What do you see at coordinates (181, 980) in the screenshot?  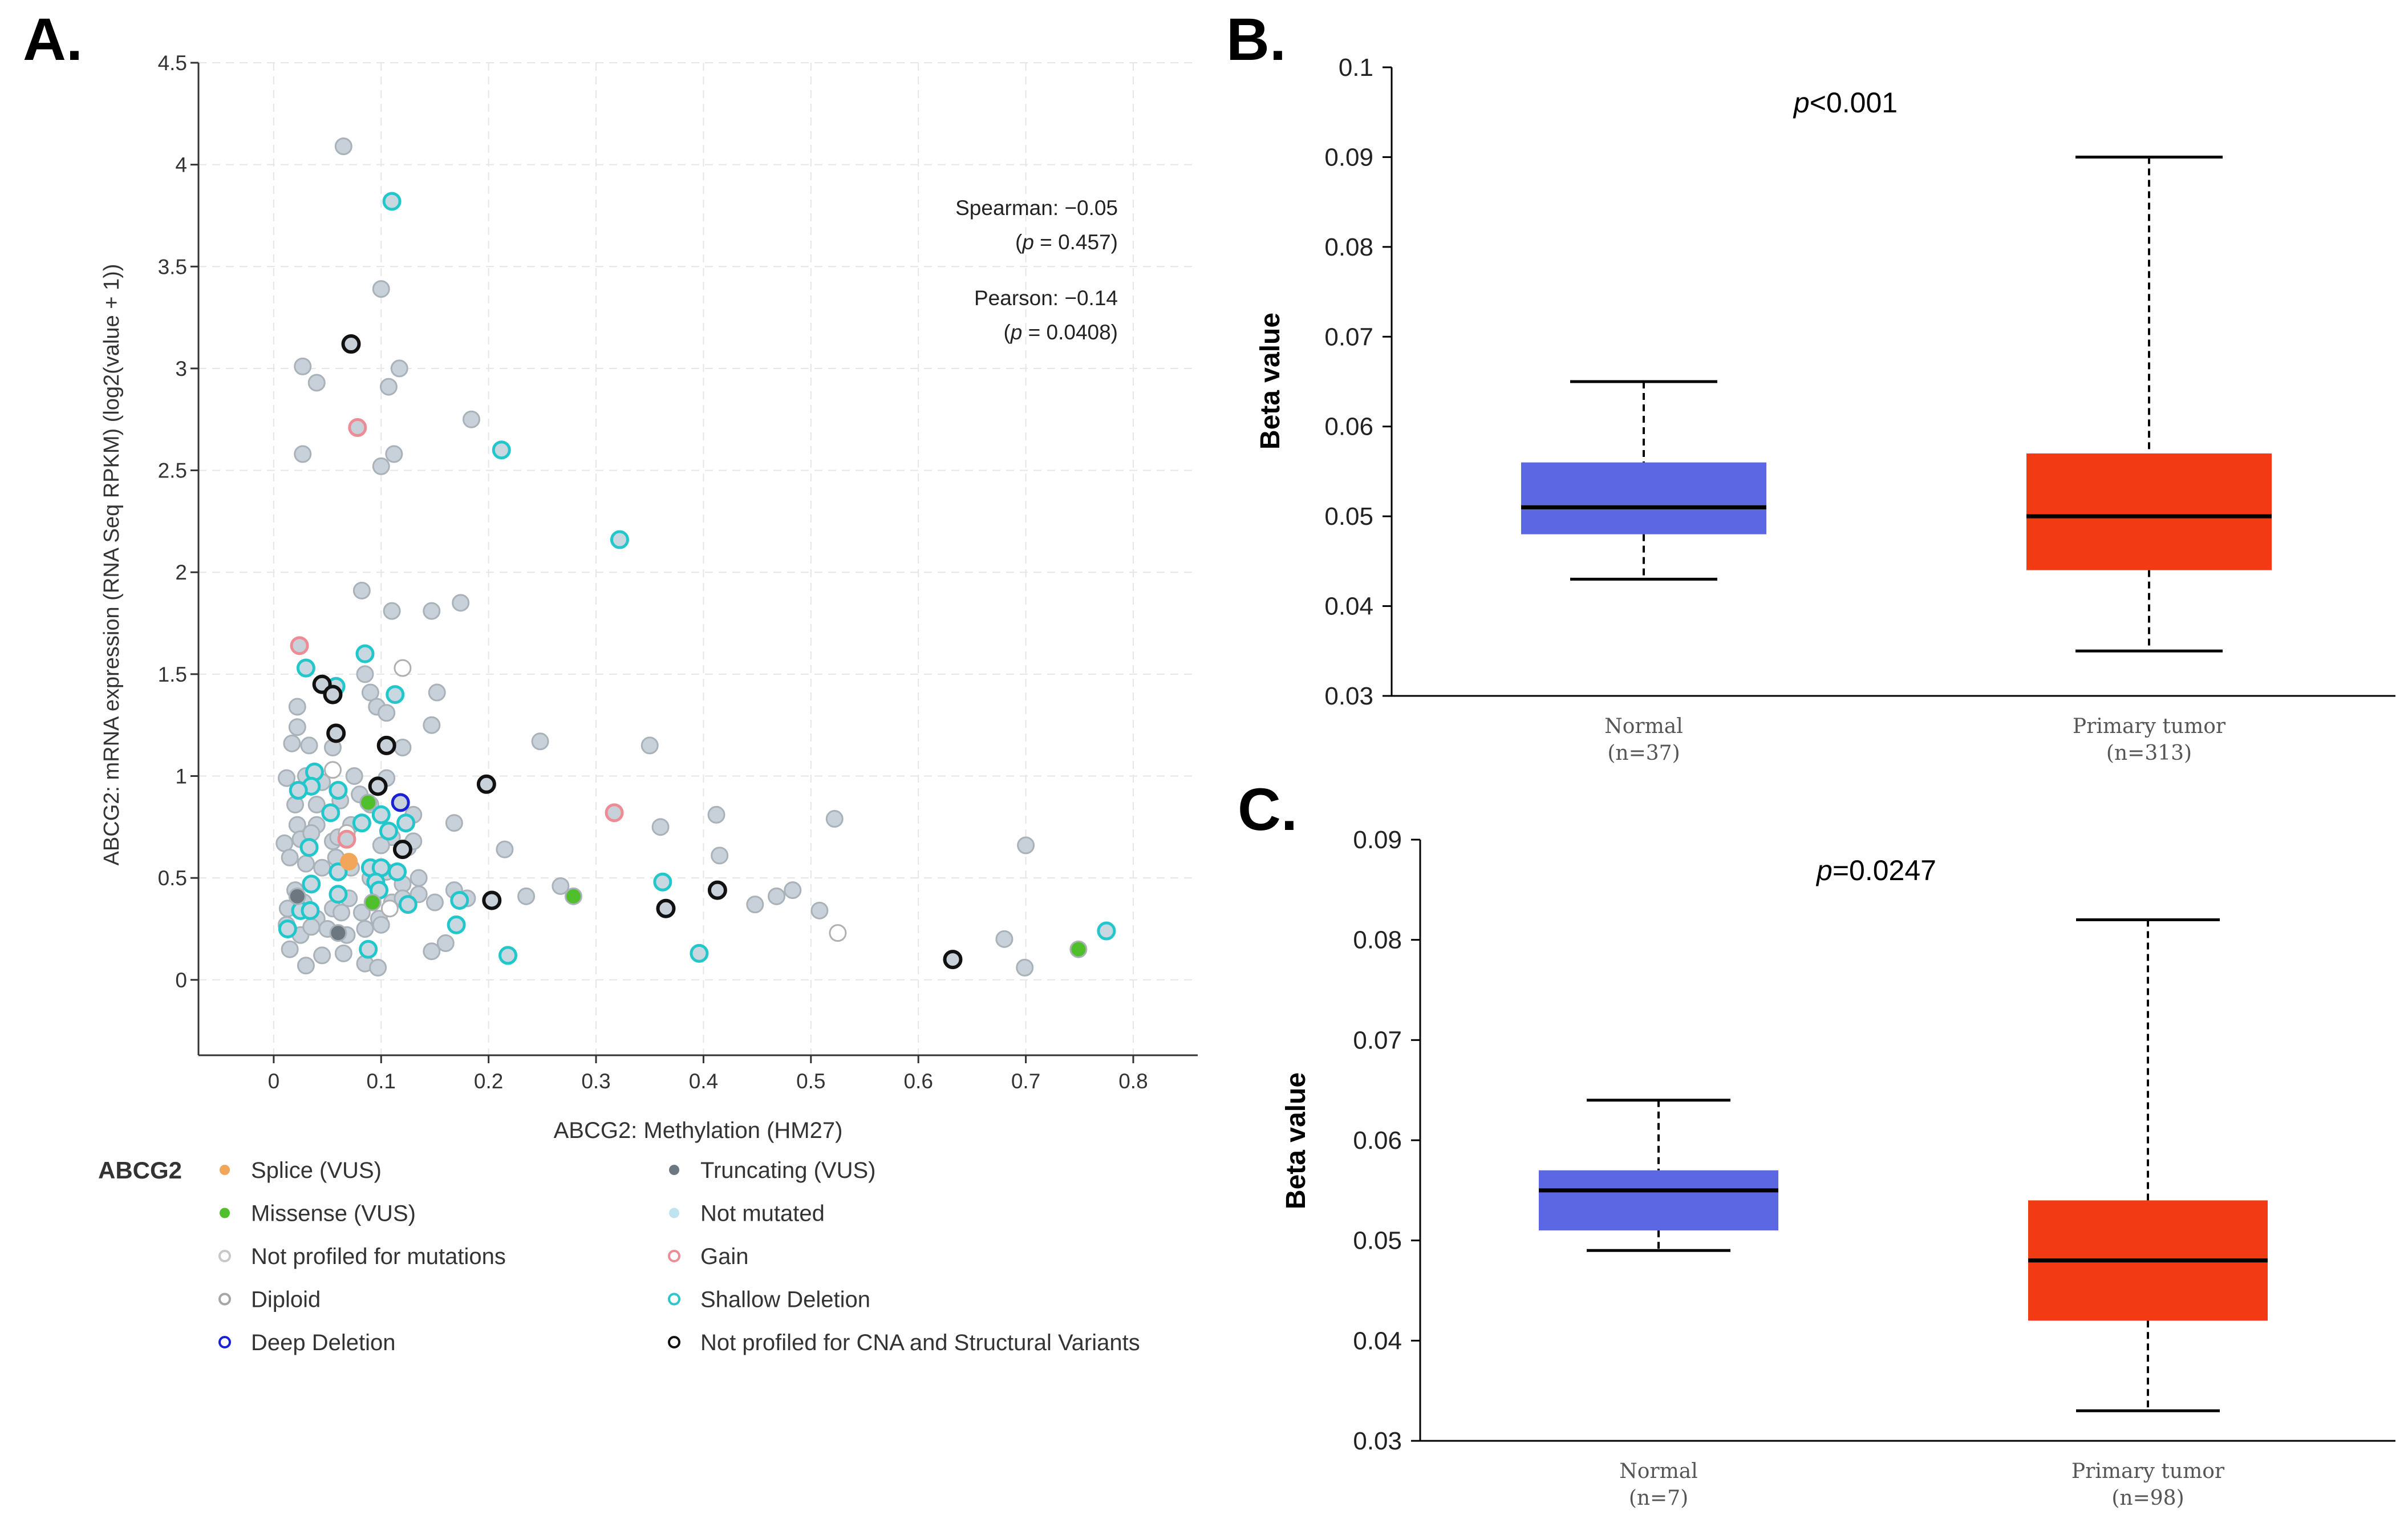 I see `y-tick-label: 0` at bounding box center [181, 980].